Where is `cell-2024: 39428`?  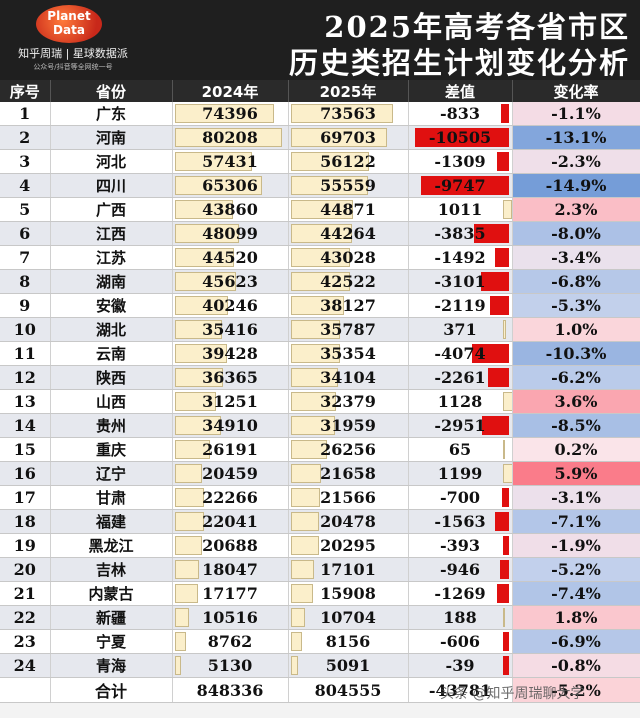 cell-2024: 39428 is located at coordinates (230, 353).